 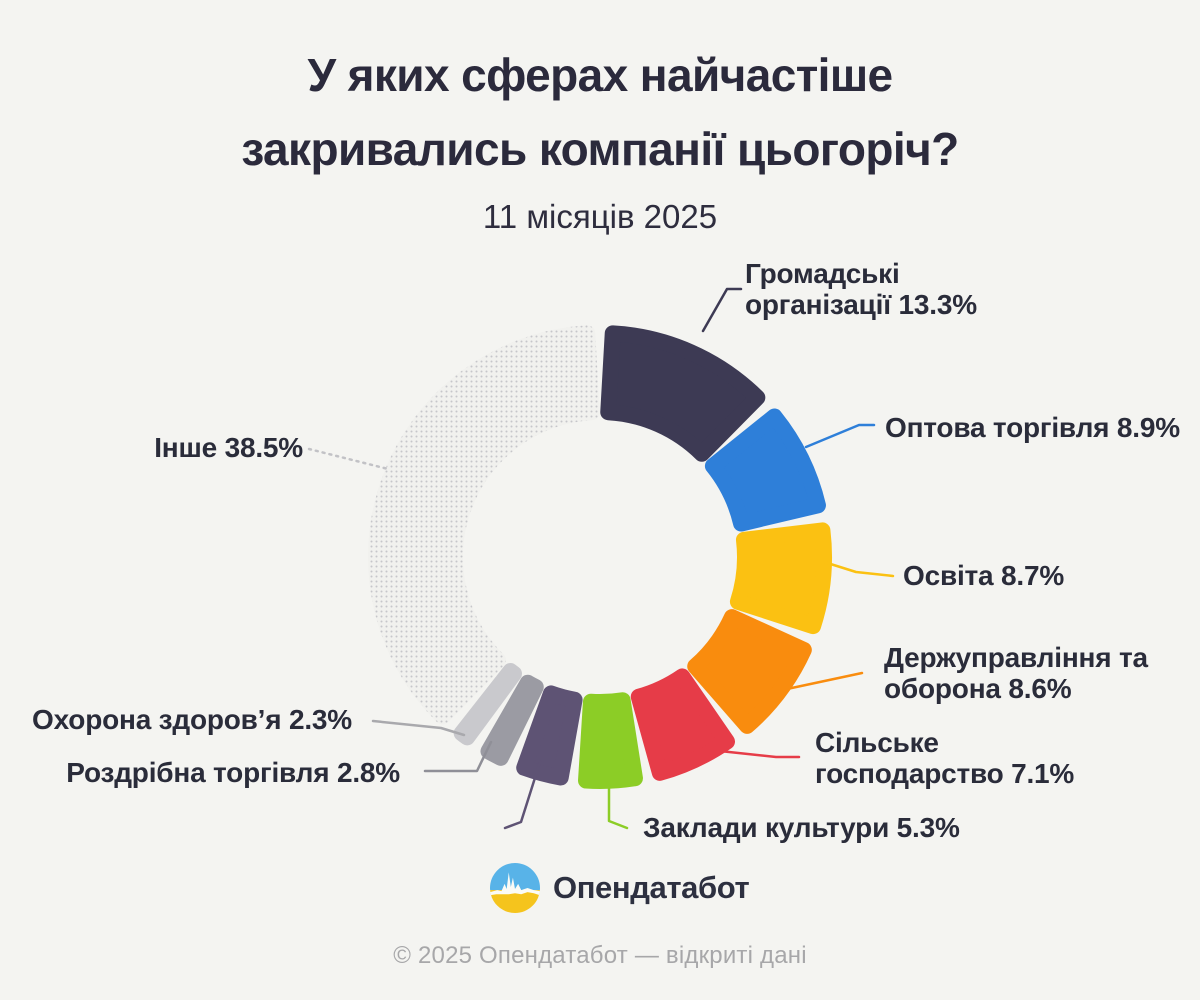 I want to click on label-okhorona-zdorovia: Охорона здоров’я 2.3%, so click(x=192, y=719).